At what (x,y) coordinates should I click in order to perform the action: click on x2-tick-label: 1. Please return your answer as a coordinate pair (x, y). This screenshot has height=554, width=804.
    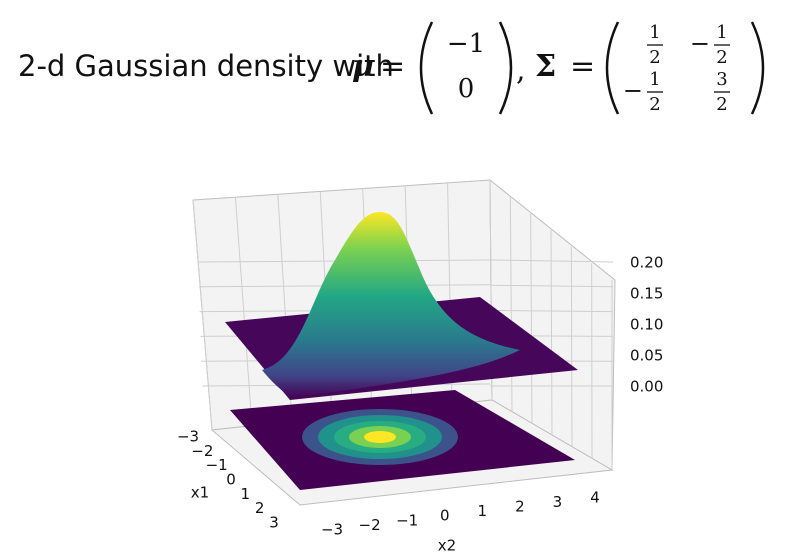
    Looking at the image, I should click on (483, 511).